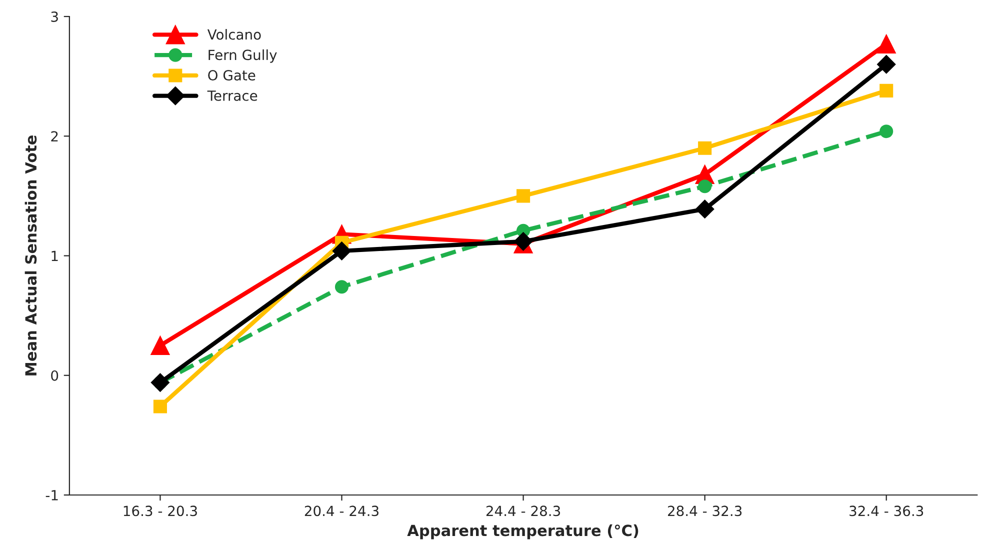 The width and height of the screenshot is (992, 550). I want to click on x-tick-label: 20.4 - 24.3, so click(341, 511).